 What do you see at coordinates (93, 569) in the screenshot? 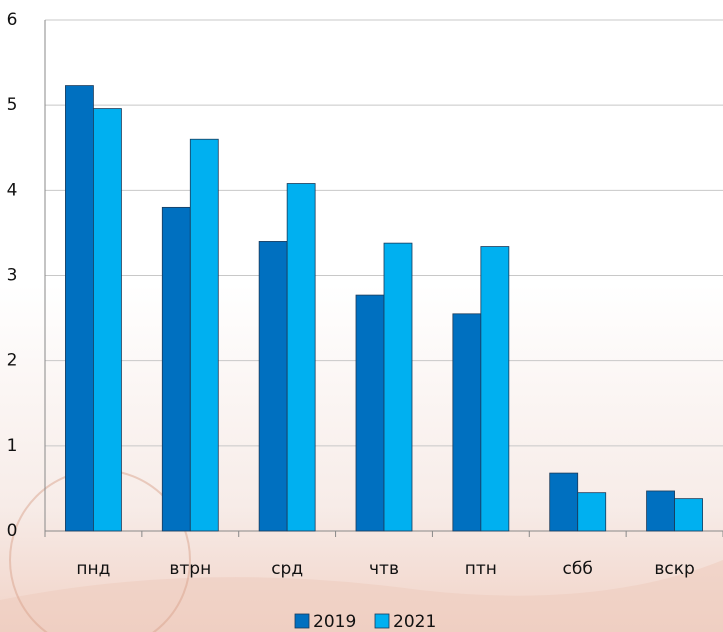
I see `x-tick-label: пнд` at bounding box center [93, 569].